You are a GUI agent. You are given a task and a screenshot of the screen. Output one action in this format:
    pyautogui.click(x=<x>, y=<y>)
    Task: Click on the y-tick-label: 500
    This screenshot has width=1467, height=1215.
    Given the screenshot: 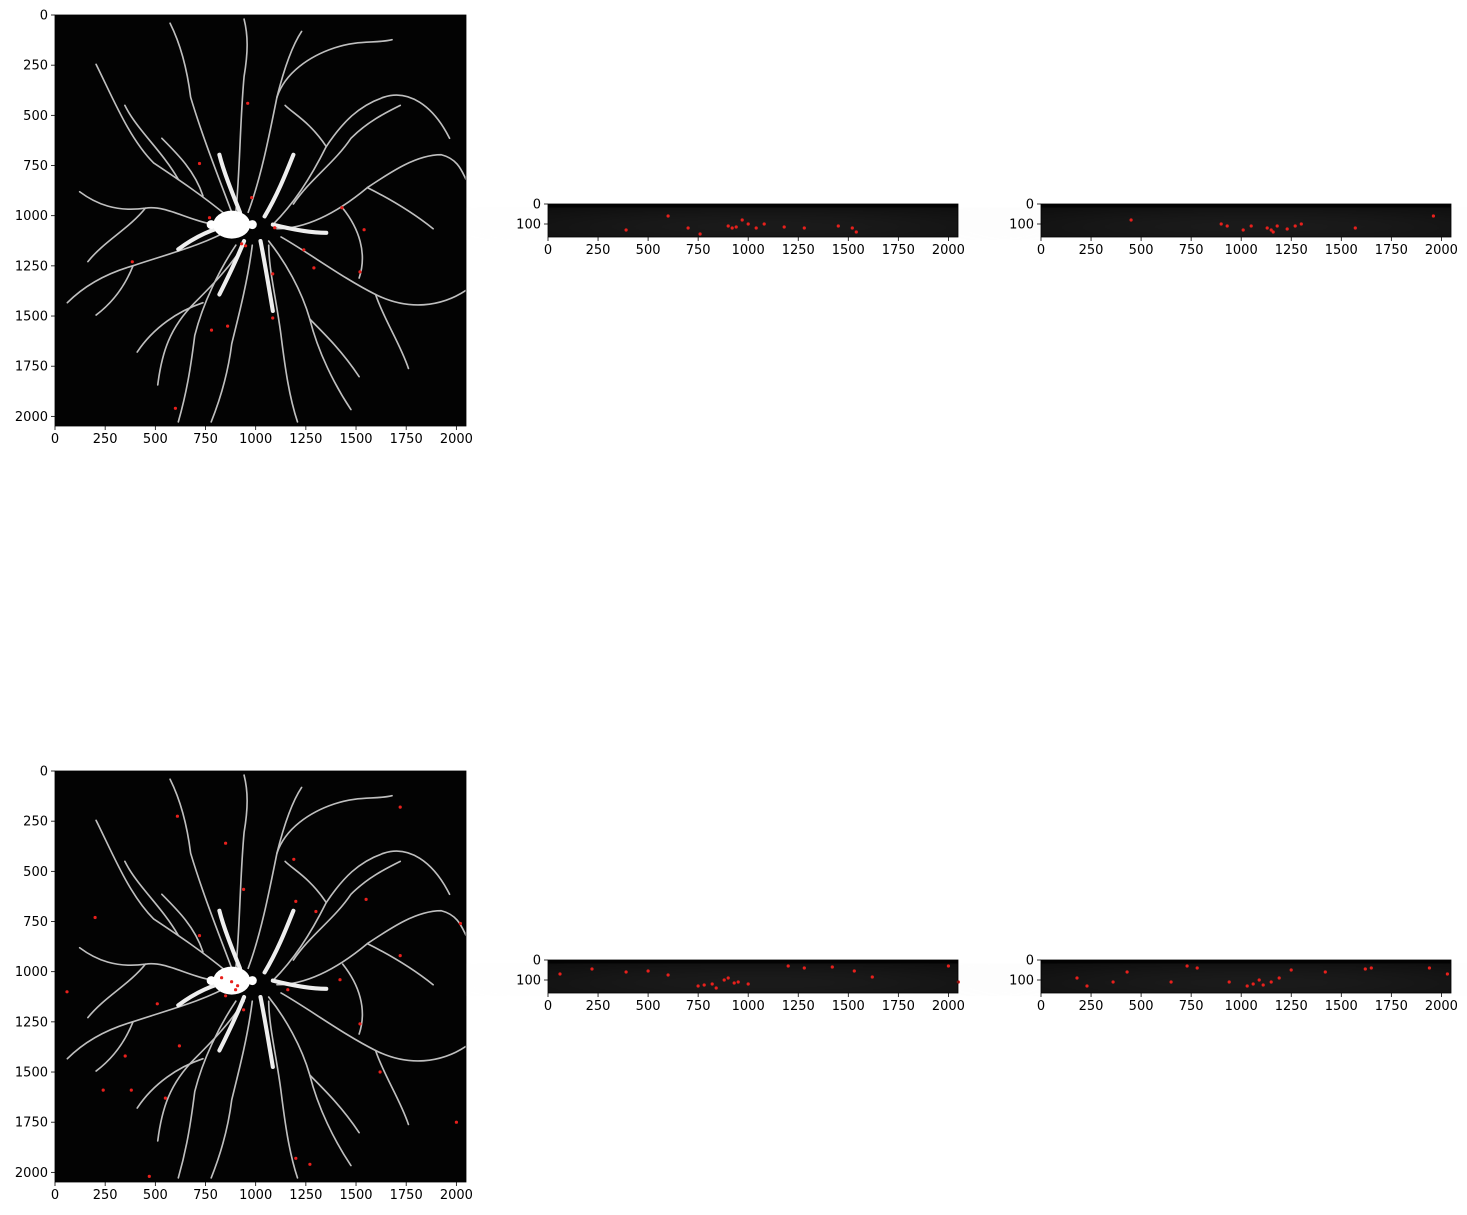 What is the action you would take?
    pyautogui.click(x=35, y=116)
    